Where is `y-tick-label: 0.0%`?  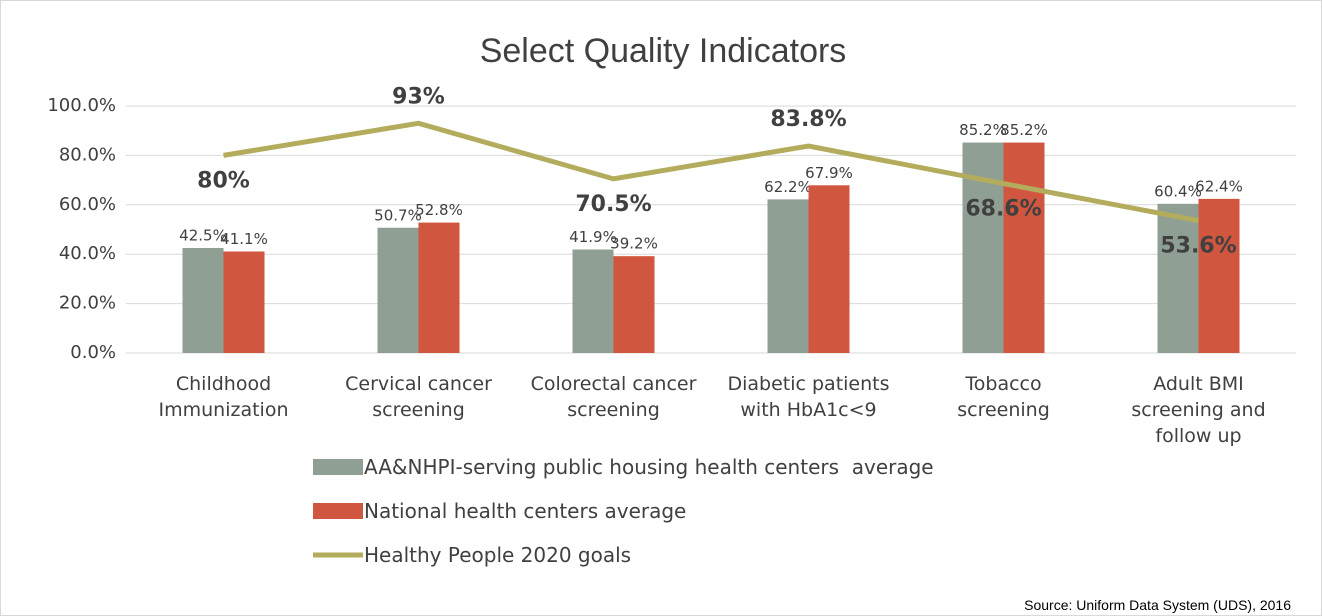
y-tick-label: 0.0% is located at coordinates (93, 352).